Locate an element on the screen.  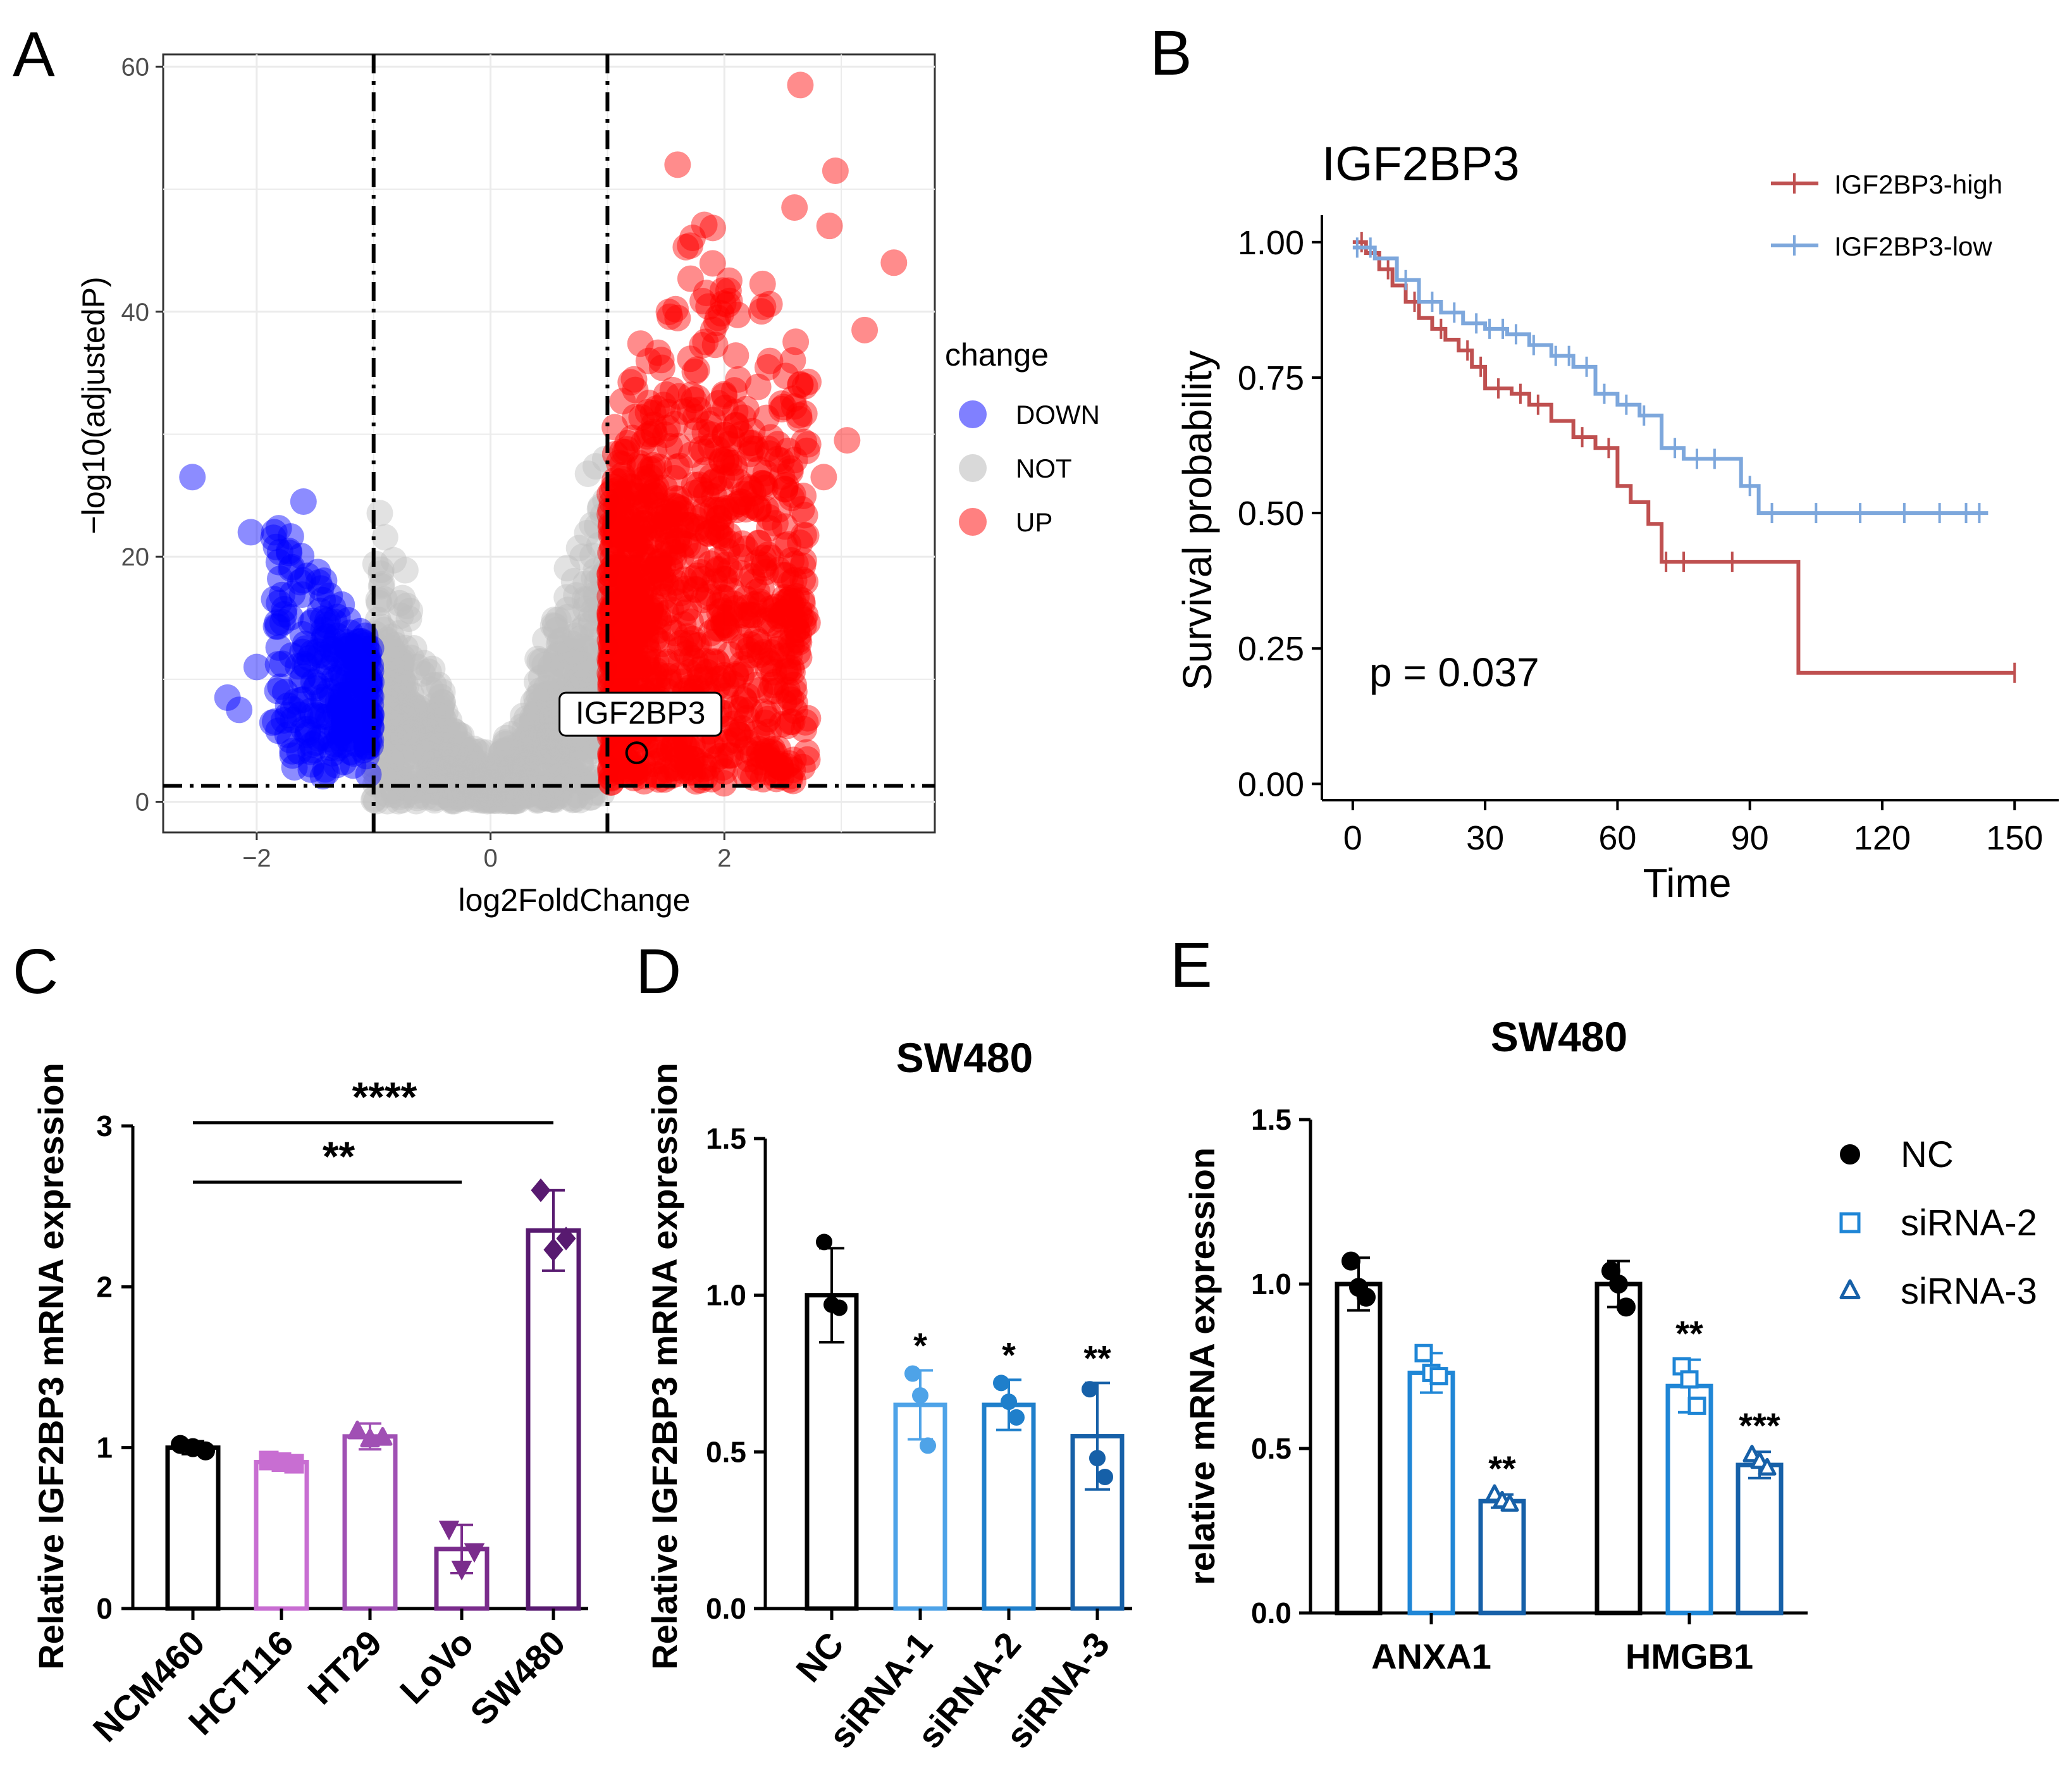
y-axis-title: Survival probability is located at coordinates (1197, 520).